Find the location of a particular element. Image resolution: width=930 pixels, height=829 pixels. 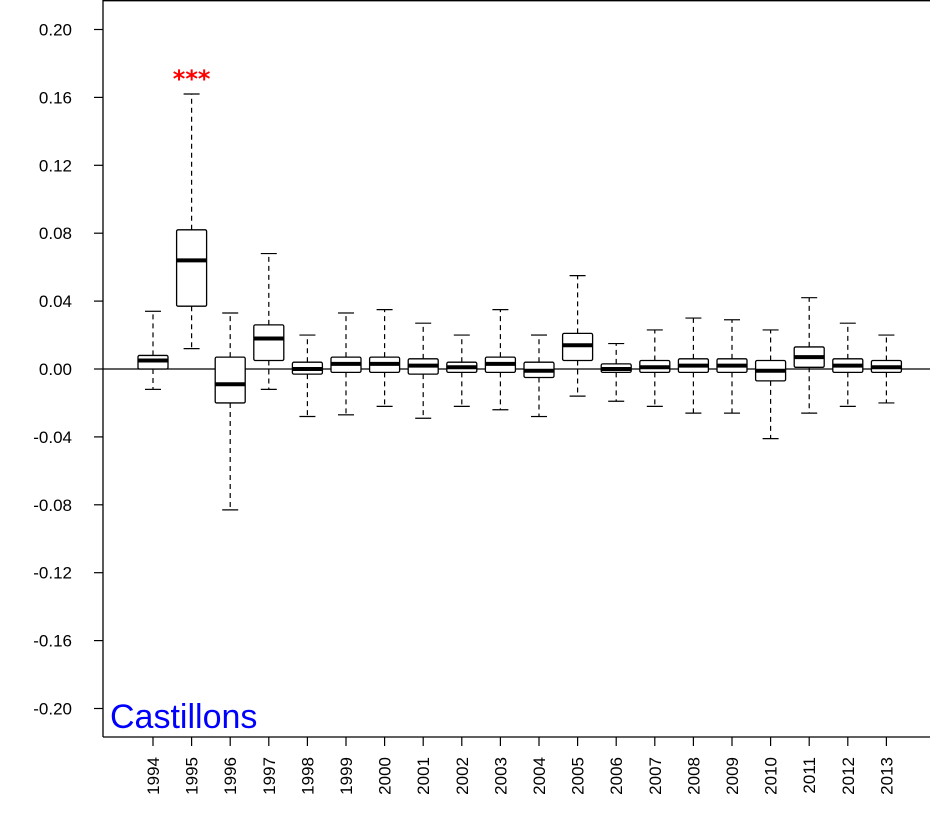

box-1999 is located at coordinates (346, 364).